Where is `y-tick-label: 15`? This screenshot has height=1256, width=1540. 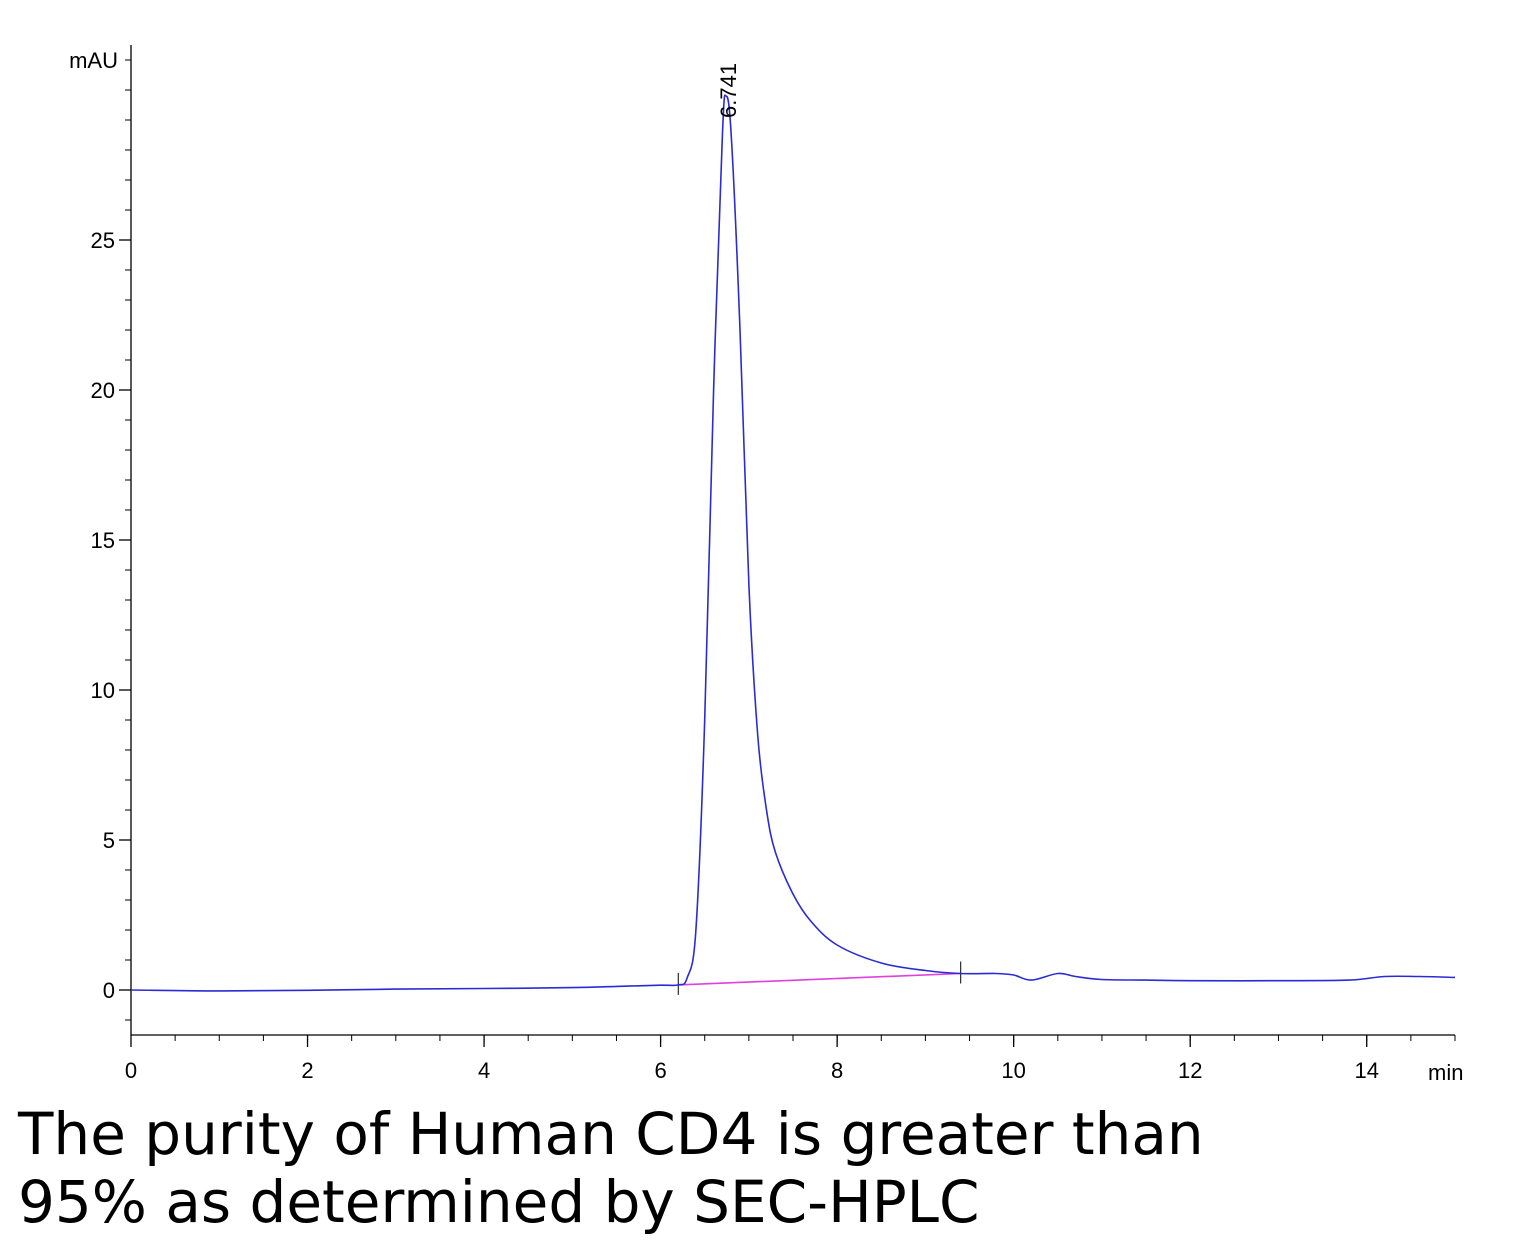 y-tick-label: 15 is located at coordinates (103, 540).